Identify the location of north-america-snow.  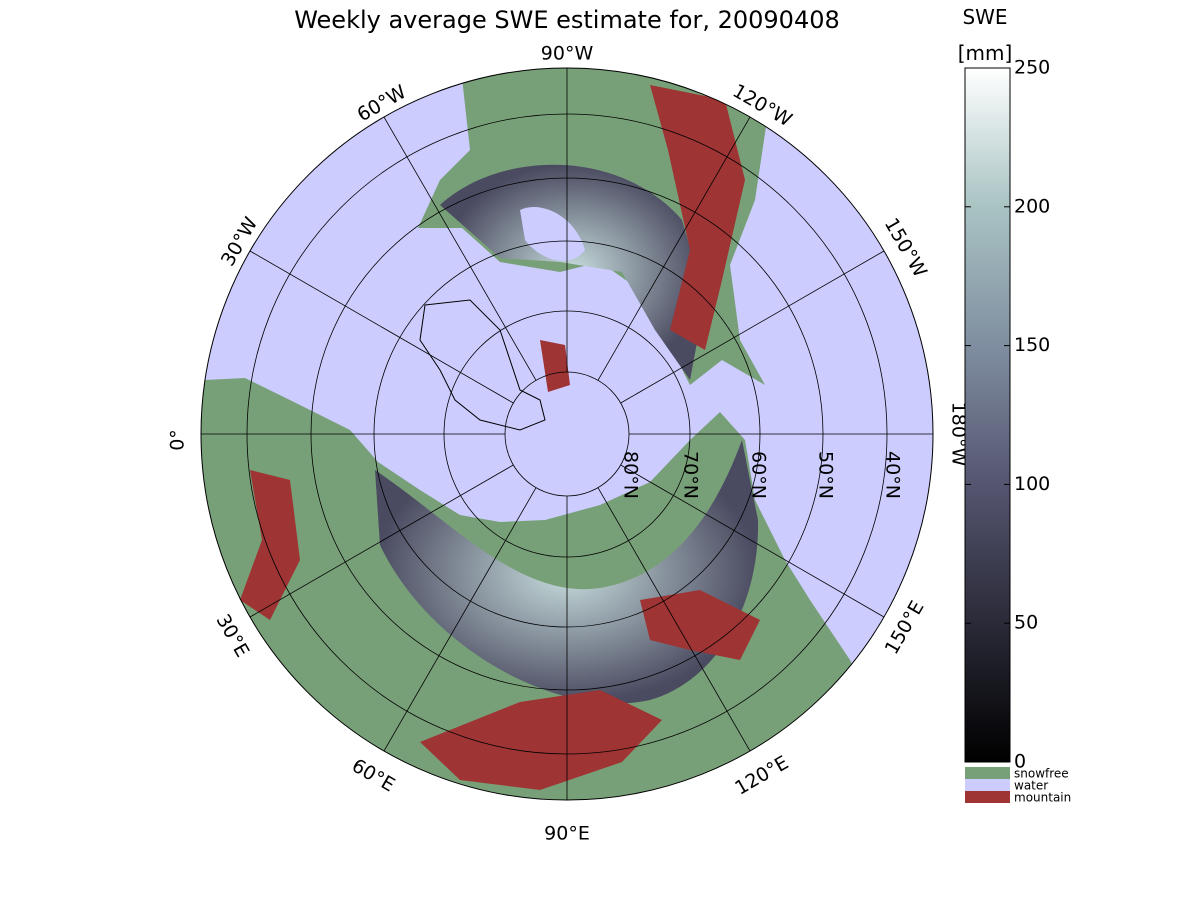
(572, 272).